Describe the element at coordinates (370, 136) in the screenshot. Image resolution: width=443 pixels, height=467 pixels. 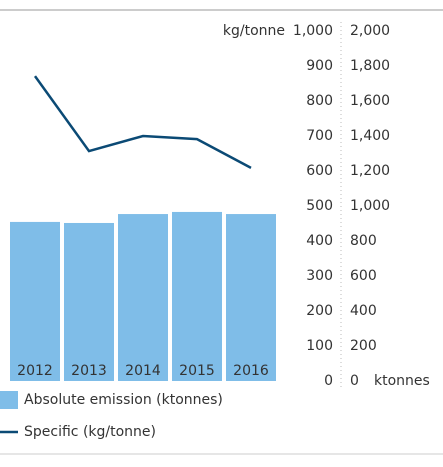
I see `y2-tick-label: 1,400` at that location.